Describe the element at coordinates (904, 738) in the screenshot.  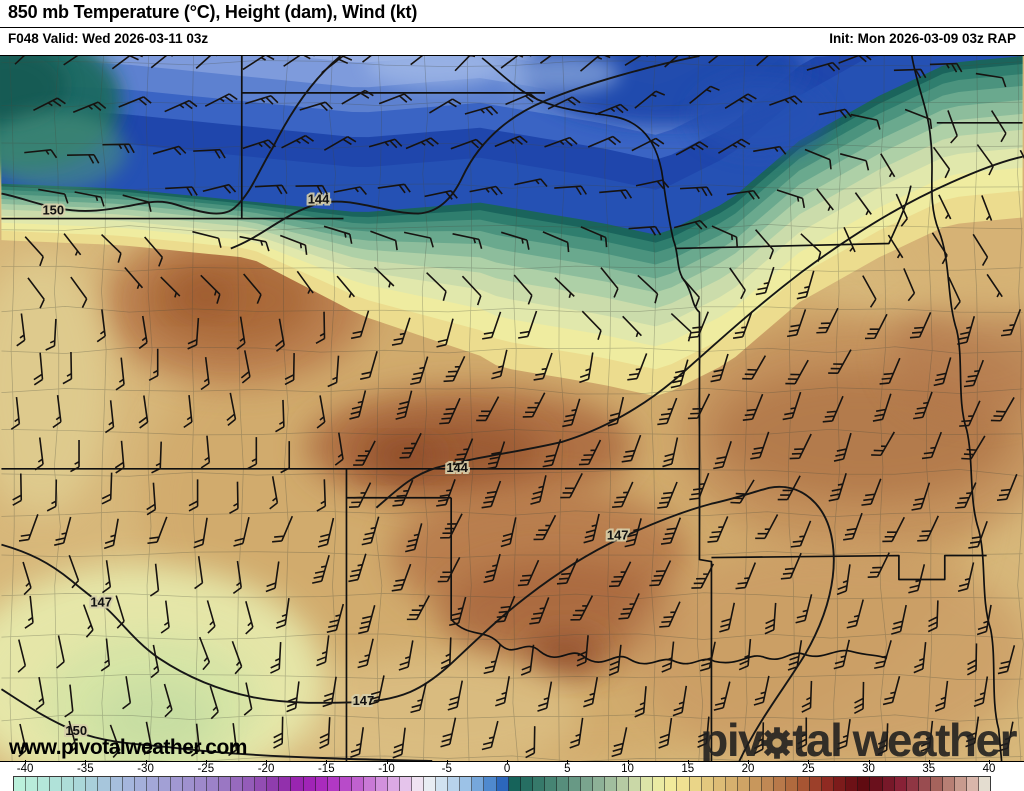
I see `brand-text-right: tal weather` at that location.